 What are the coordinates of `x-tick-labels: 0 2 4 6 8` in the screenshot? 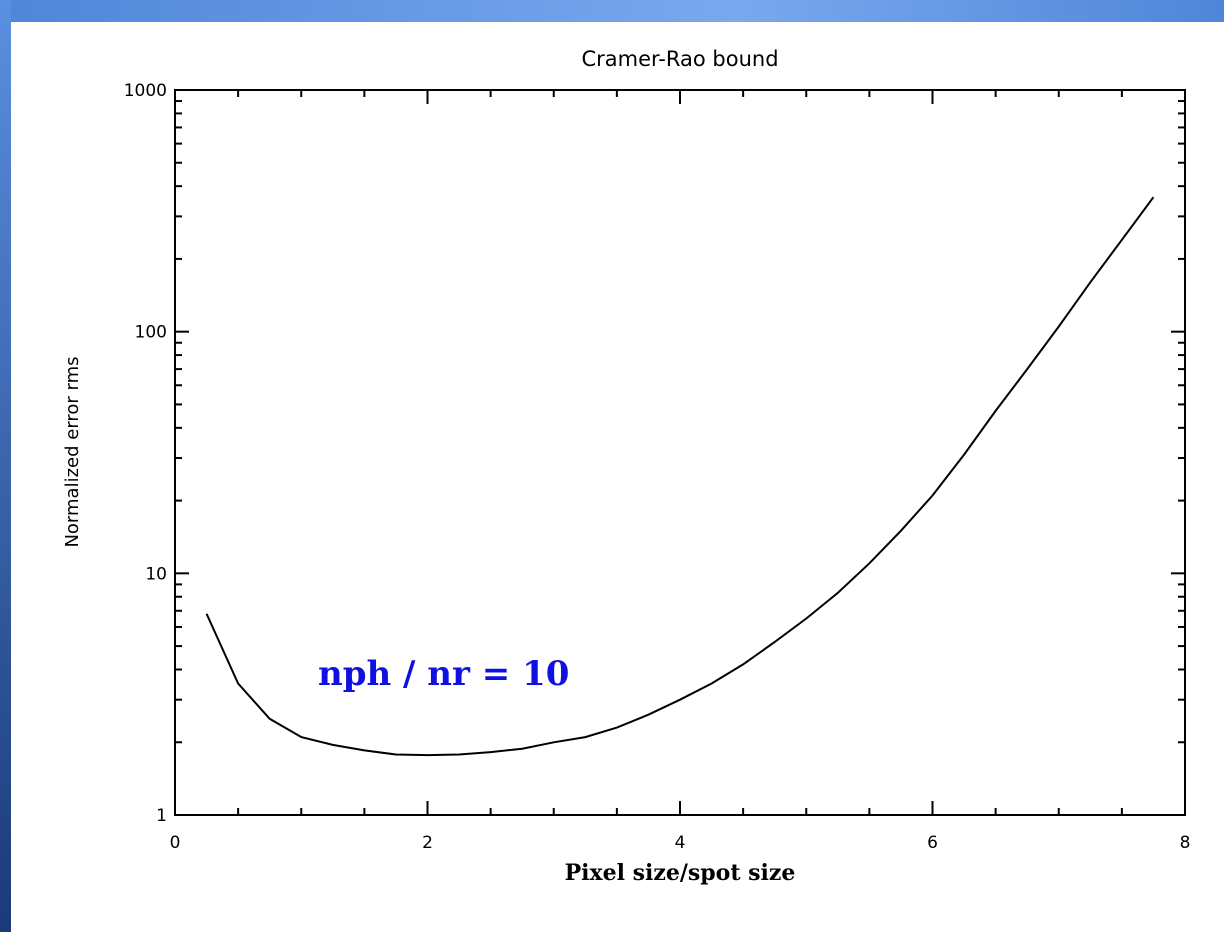 It's located at (680, 843).